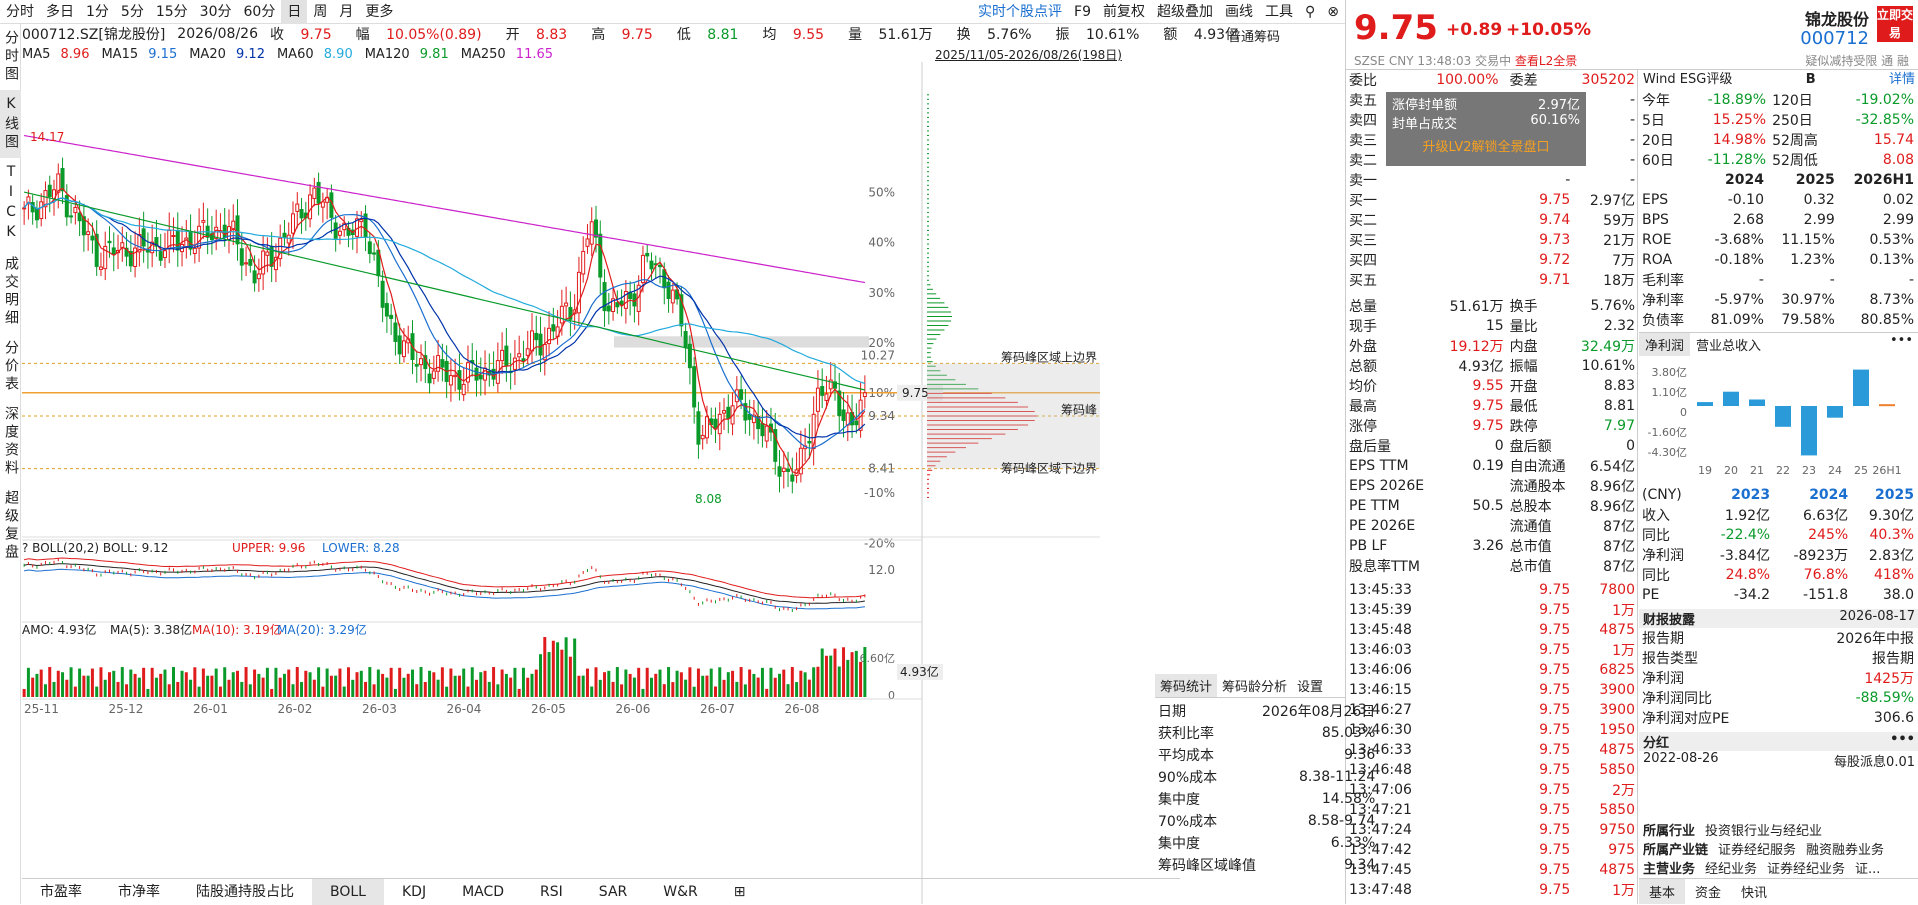  Describe the element at coordinates (1778, 320) in the screenshot. I see `fin-row: 负债率 81.09% 79.58% 80.85%` at that location.